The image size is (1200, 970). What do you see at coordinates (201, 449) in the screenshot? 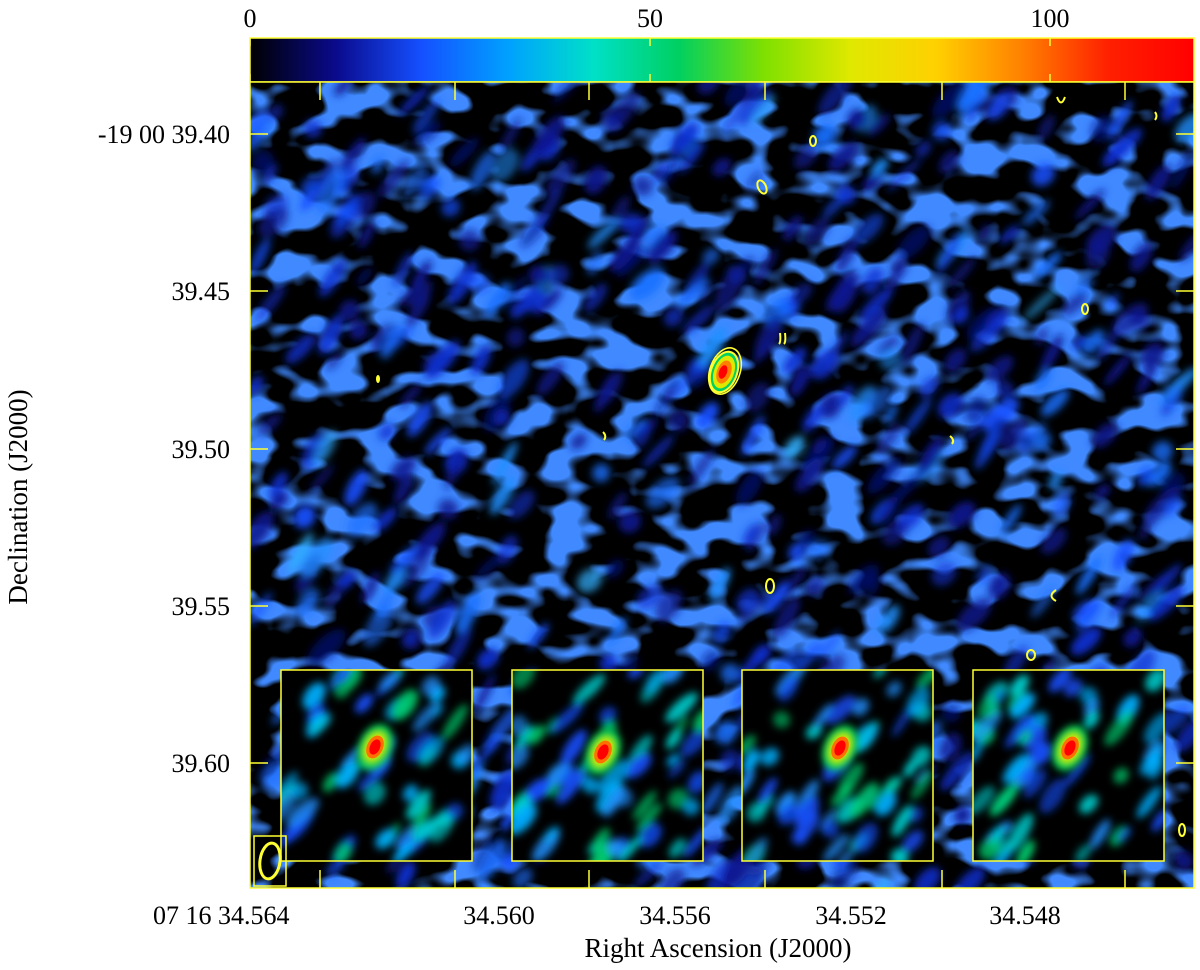
I see `y-tick-label: 39.50` at bounding box center [201, 449].